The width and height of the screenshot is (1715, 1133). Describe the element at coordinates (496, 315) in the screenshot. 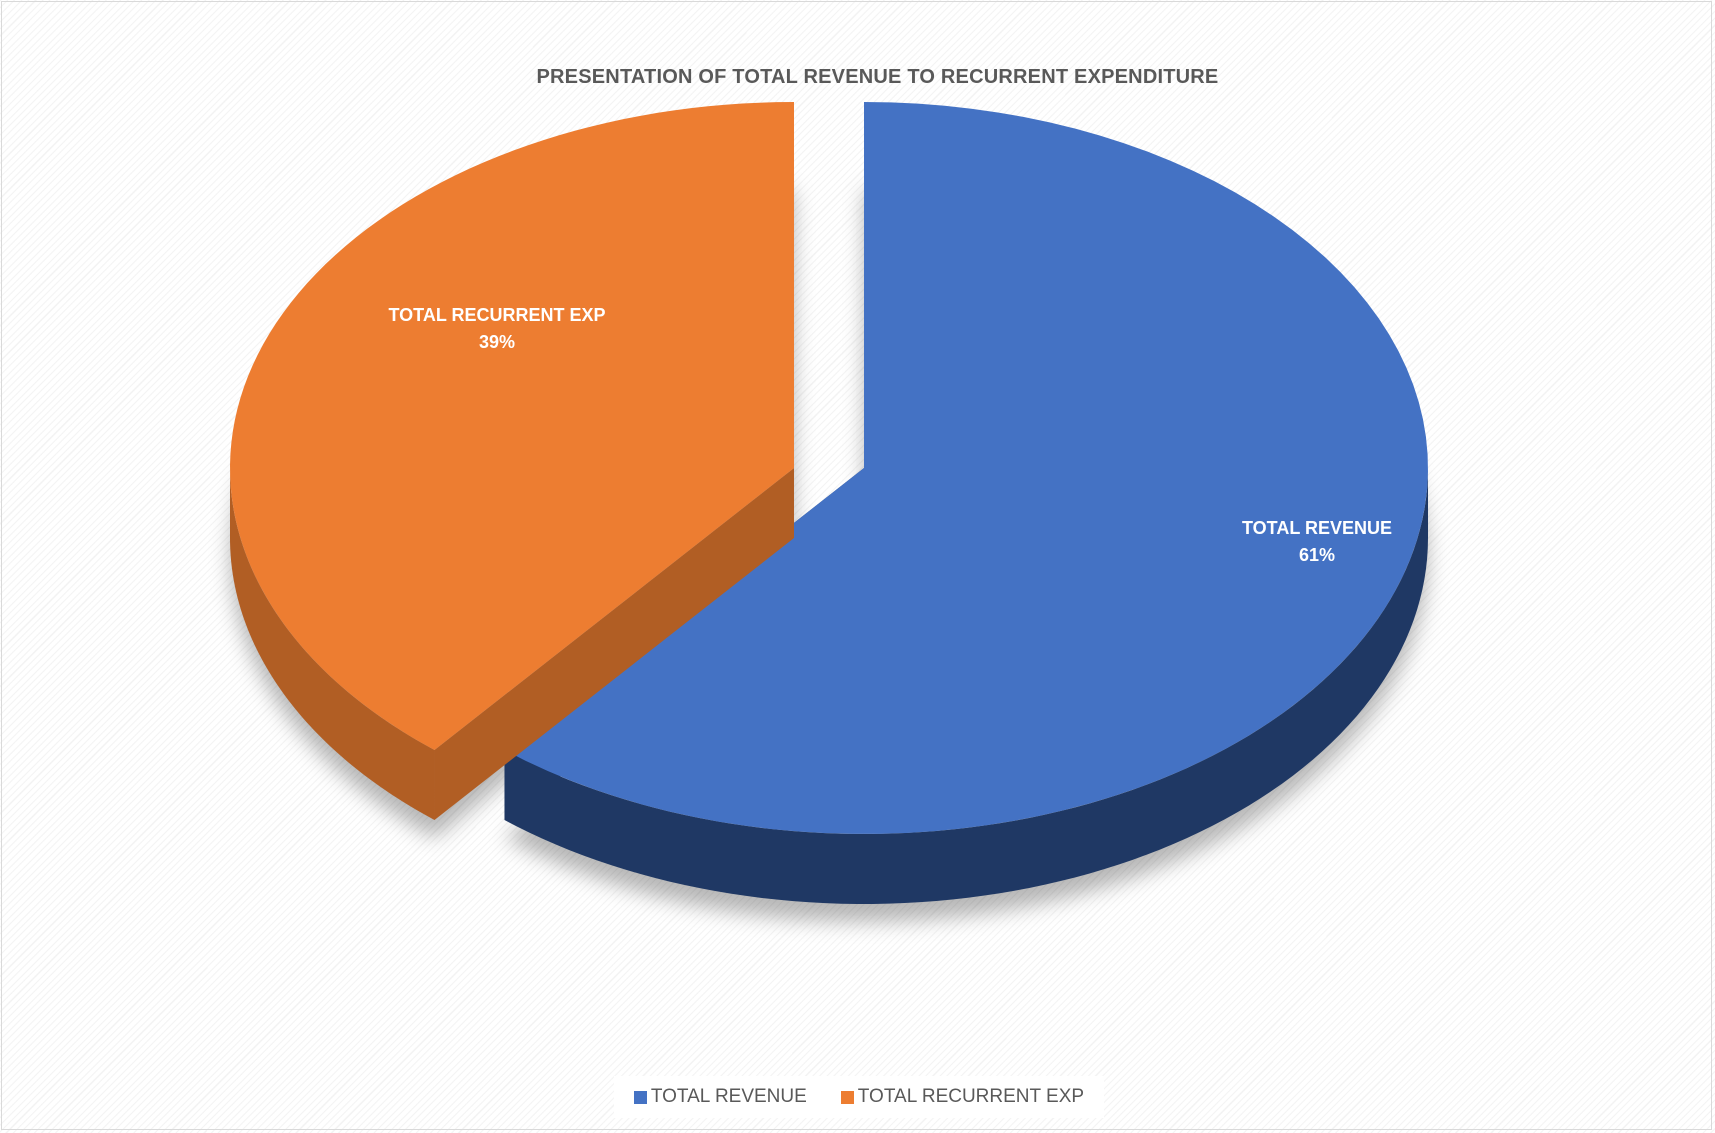

I see `data-label-name-total-recurrent-exp: TOTAL RECURRENT EXP` at that location.